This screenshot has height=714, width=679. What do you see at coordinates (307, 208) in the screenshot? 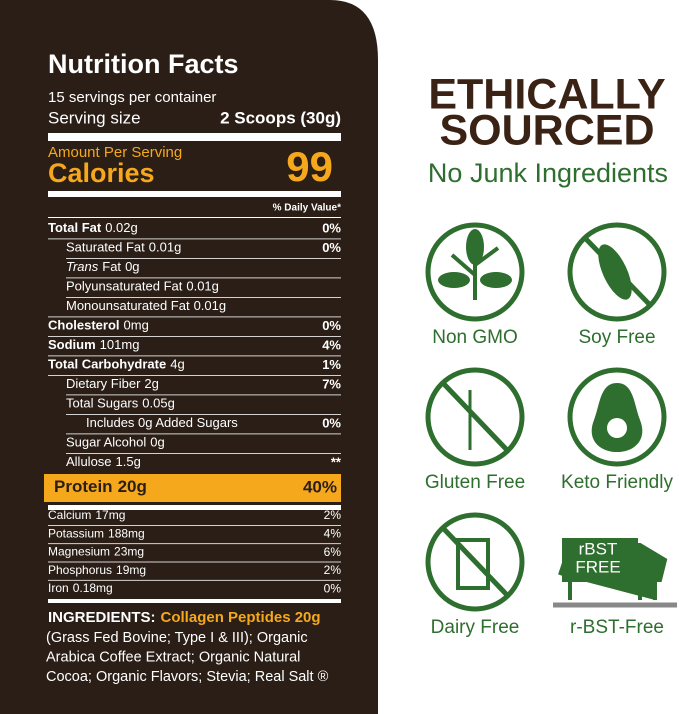
I see `daily-value-header: % Daily Value*` at bounding box center [307, 208].